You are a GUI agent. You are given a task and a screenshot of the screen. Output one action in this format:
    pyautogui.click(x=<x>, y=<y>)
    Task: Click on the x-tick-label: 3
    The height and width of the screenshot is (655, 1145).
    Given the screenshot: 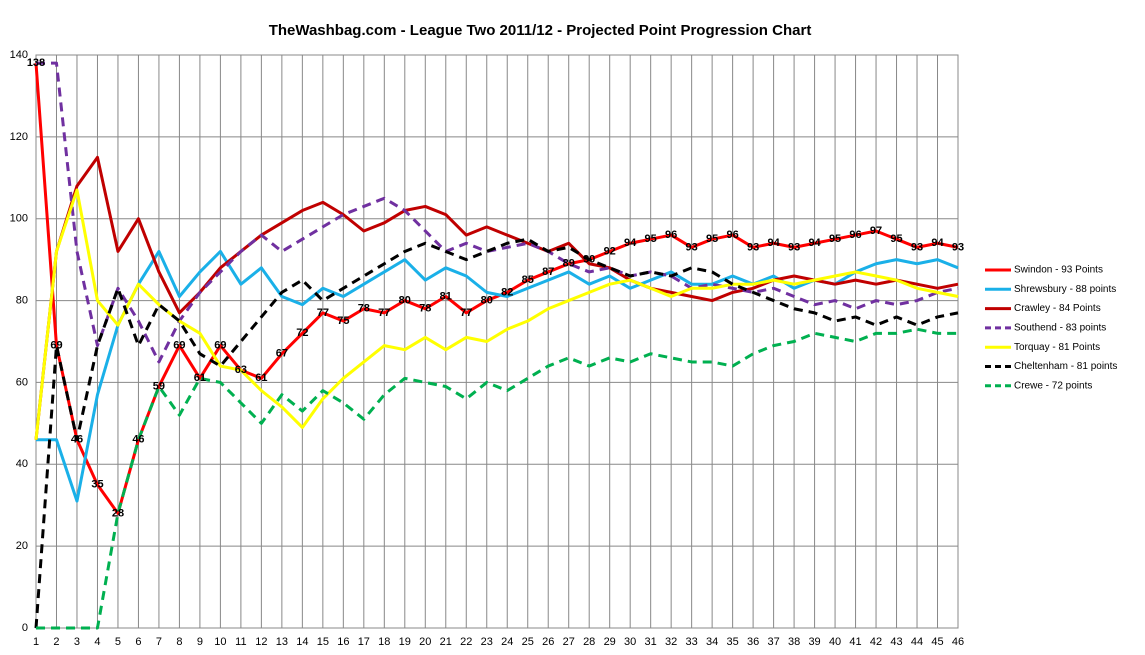 What is the action you would take?
    pyautogui.click(x=77, y=642)
    